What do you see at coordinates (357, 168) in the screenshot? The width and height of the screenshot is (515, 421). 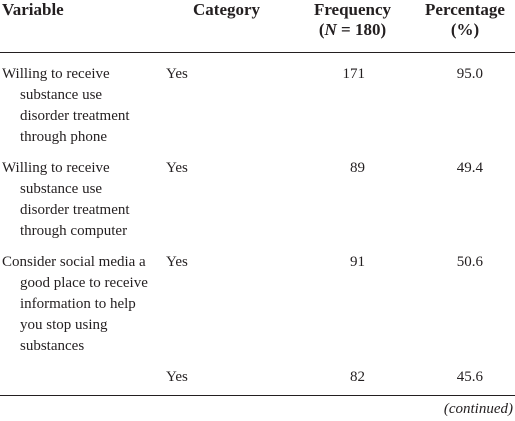 I see `frequency: 89` at bounding box center [357, 168].